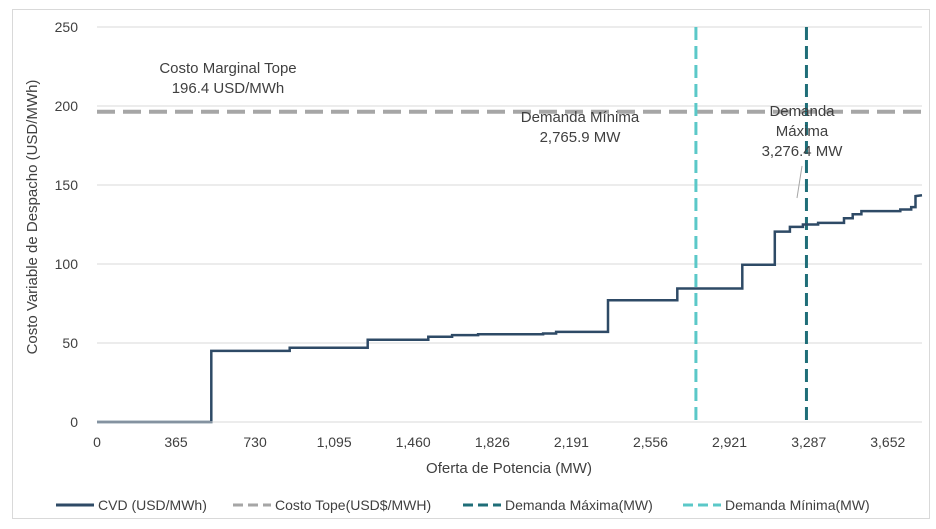 Image resolution: width=936 pixels, height=529 pixels. Describe the element at coordinates (152, 505) in the screenshot. I see `legend-cvd-text: CVD (USD/MWh)` at that location.